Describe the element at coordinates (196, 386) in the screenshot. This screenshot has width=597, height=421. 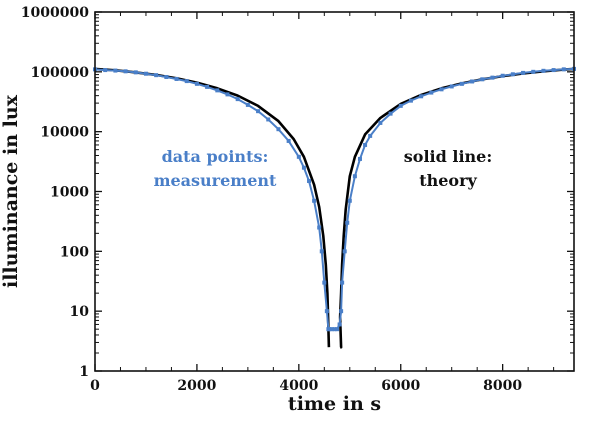
I see `x-tick-label: 2000` at that location.